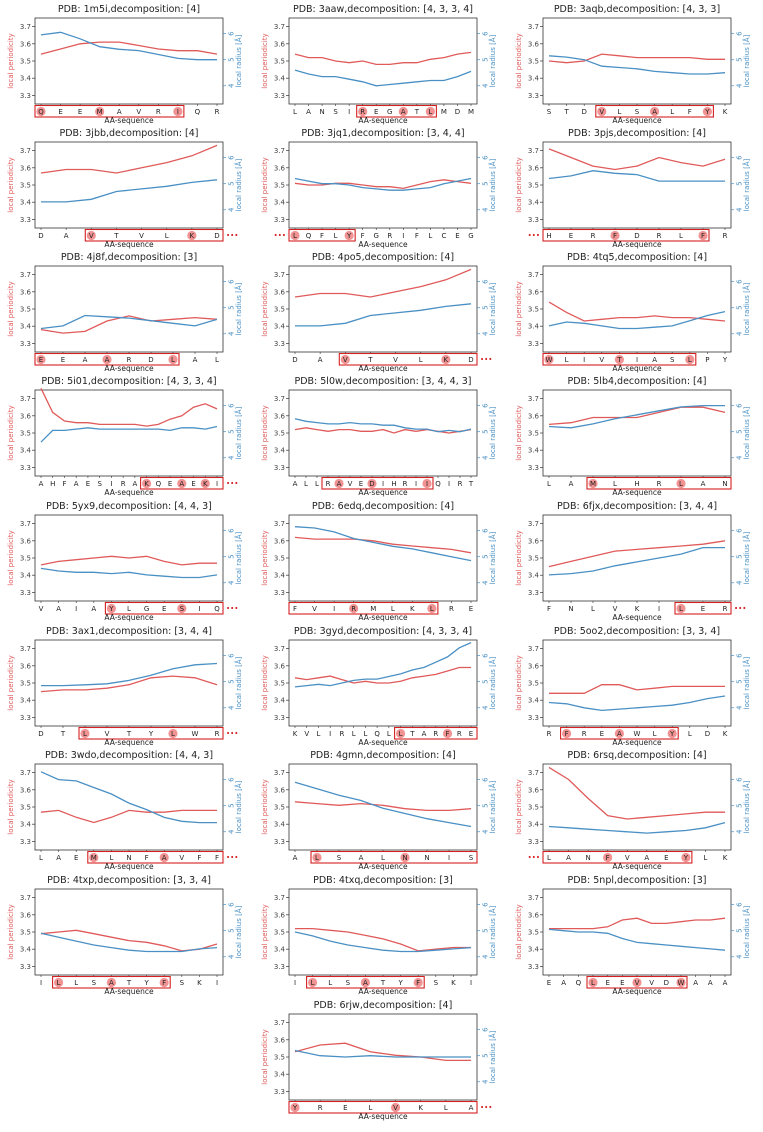  Describe the element at coordinates (383, 631) in the screenshot. I see `chart-title: PDB: 3gyd,decomposition: [4, 3, 3, 4]` at that location.